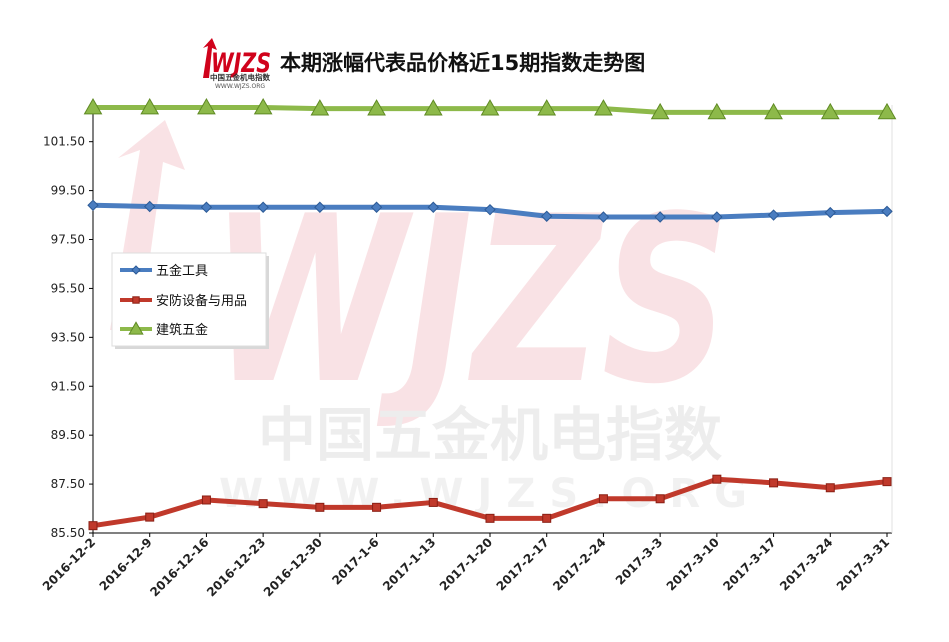 Image resolution: width=949 pixels, height=642 pixels. Describe the element at coordinates (293, 567) in the screenshot. I see `x-tick-label: 2016-12-30` at that location.